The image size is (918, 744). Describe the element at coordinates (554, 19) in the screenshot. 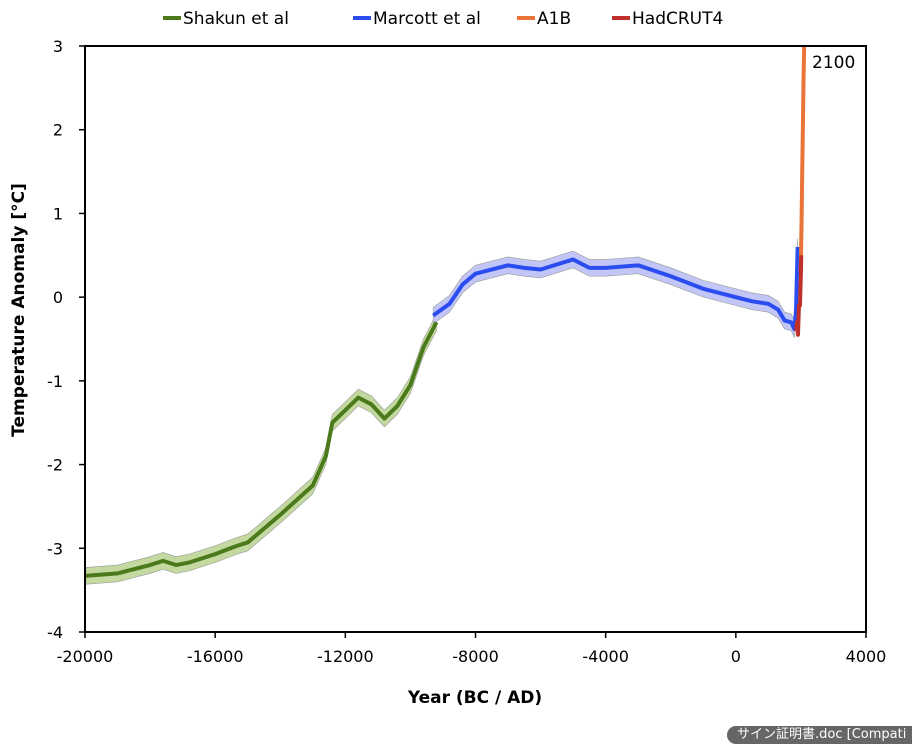

I see `legend-label-a1b: A1B` at that location.